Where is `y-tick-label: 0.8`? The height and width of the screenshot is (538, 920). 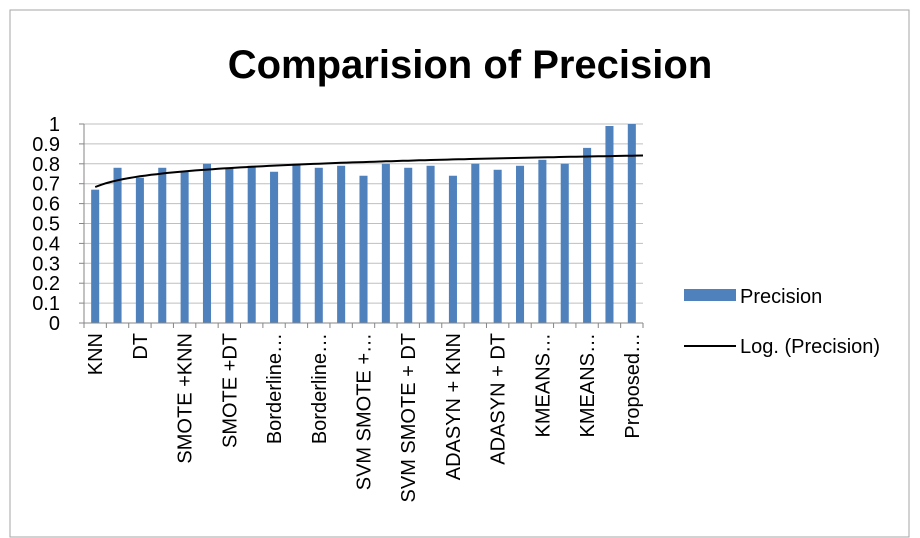
y-tick-label: 0.8 is located at coordinates (46, 165).